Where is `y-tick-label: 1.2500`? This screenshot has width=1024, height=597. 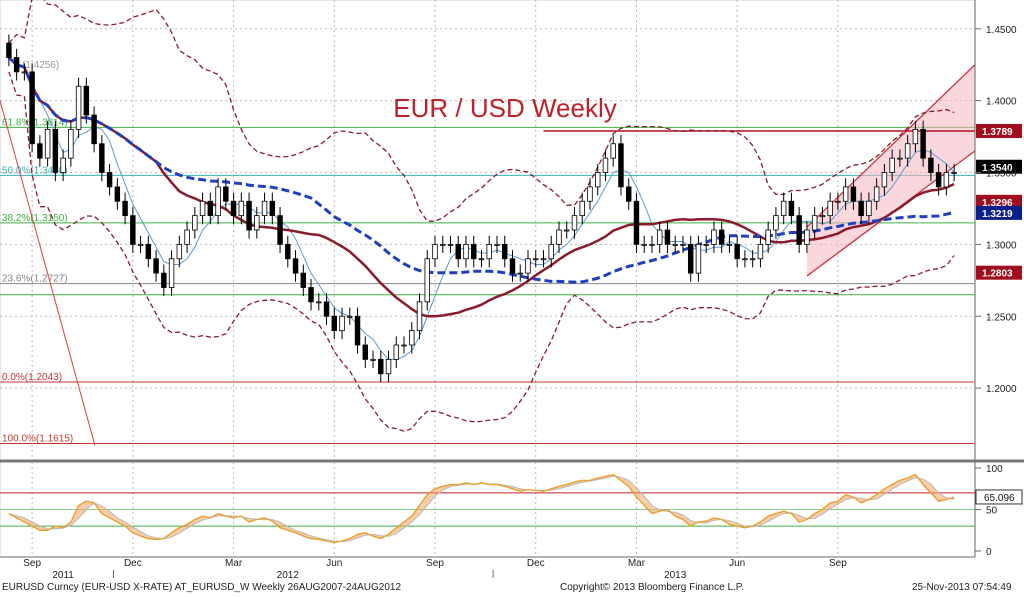 y-tick-label: 1.2500 is located at coordinates (1001, 317).